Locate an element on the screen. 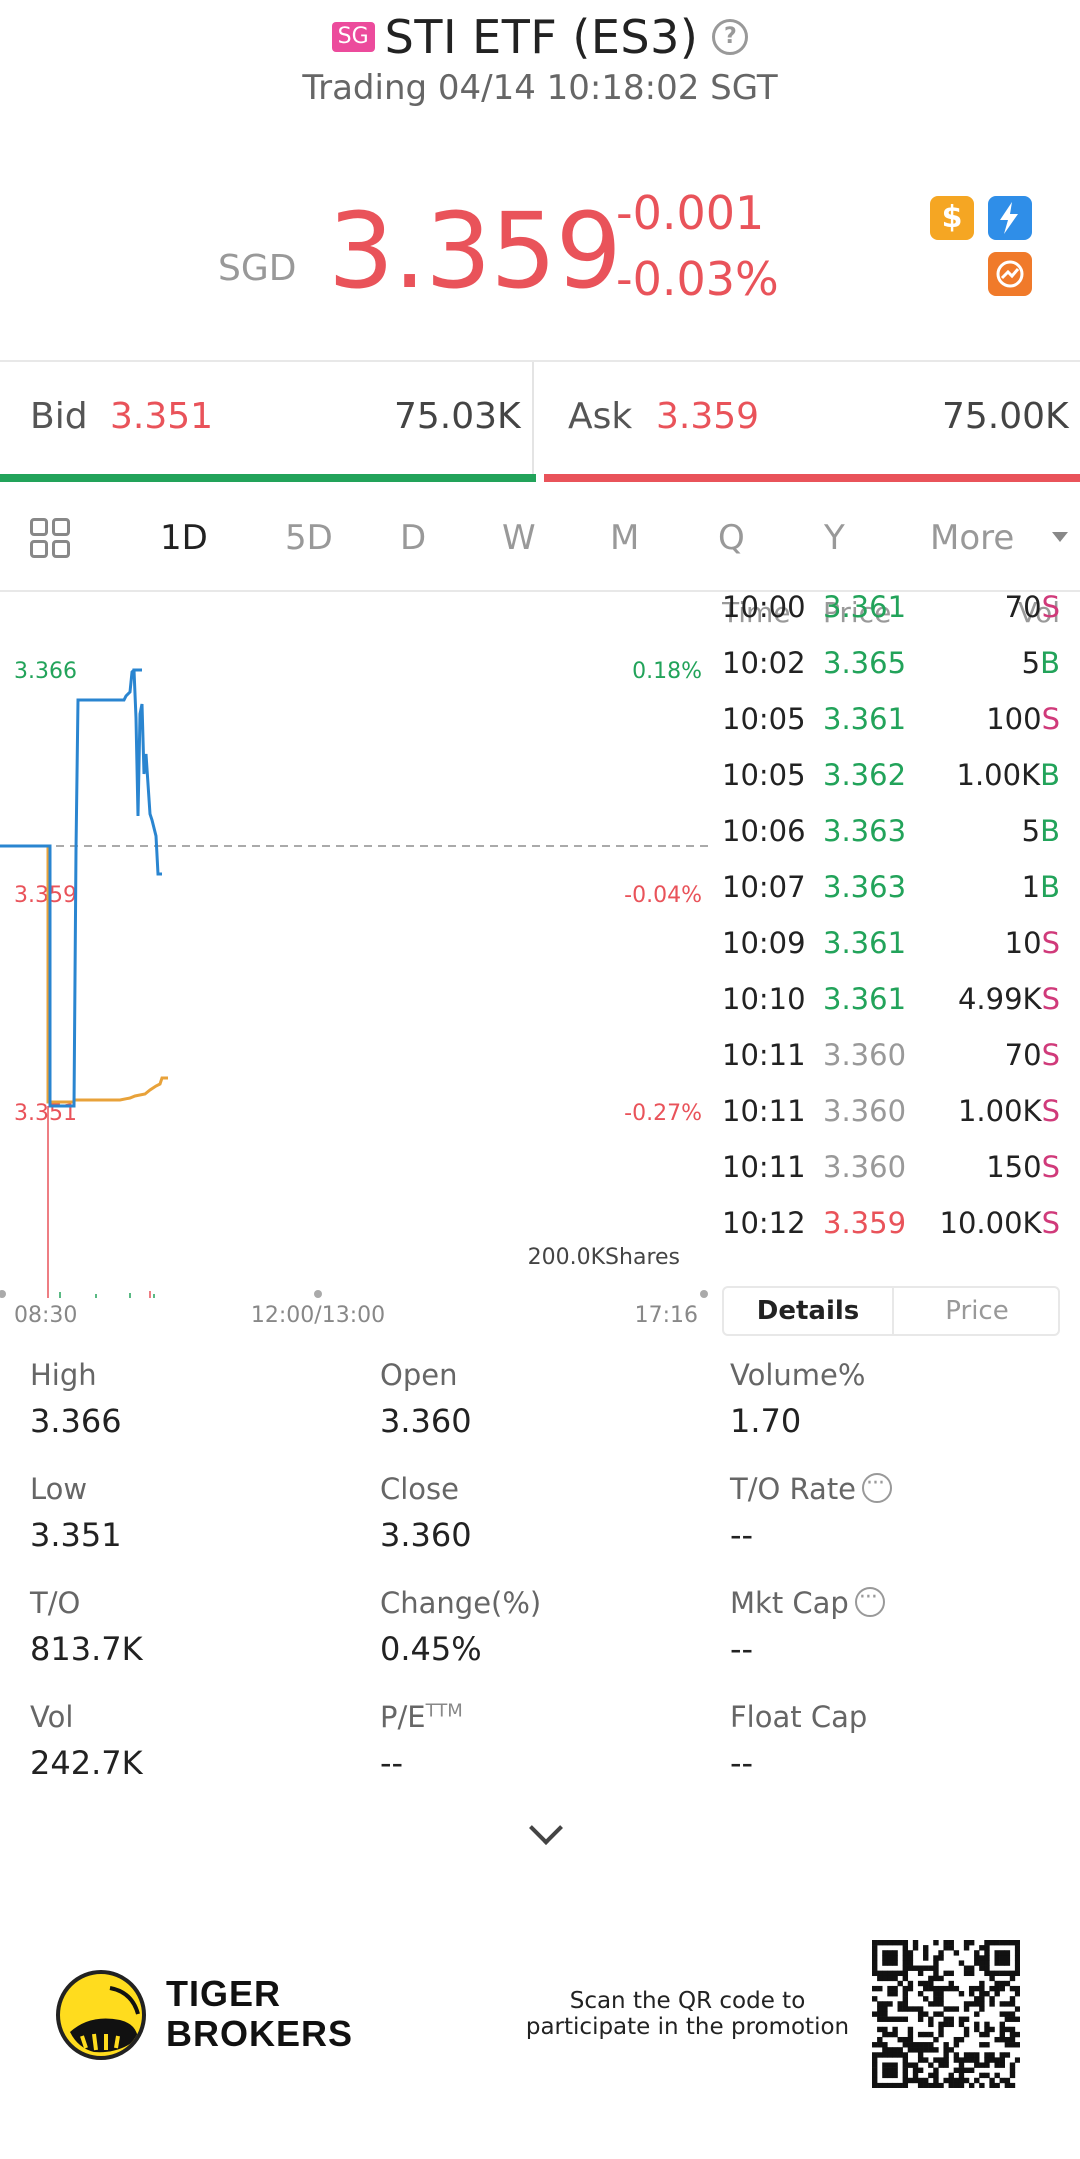 The height and width of the screenshot is (2159, 1080). stat-label: P/ETTM is located at coordinates (421, 1717).